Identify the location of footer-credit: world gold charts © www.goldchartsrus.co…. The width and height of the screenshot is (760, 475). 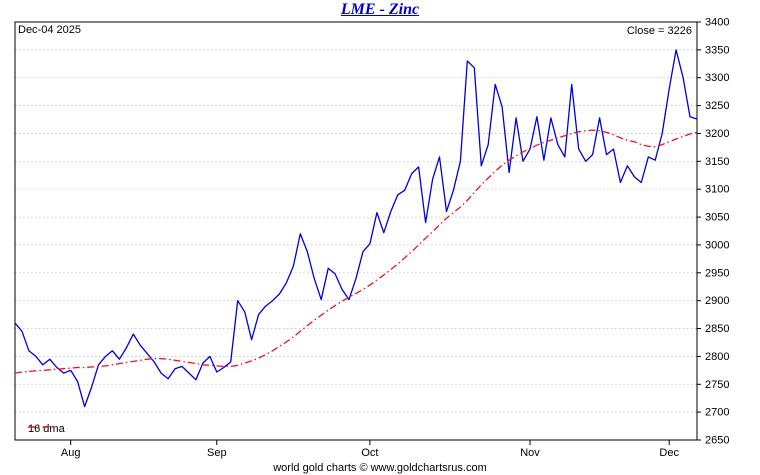
(380, 468).